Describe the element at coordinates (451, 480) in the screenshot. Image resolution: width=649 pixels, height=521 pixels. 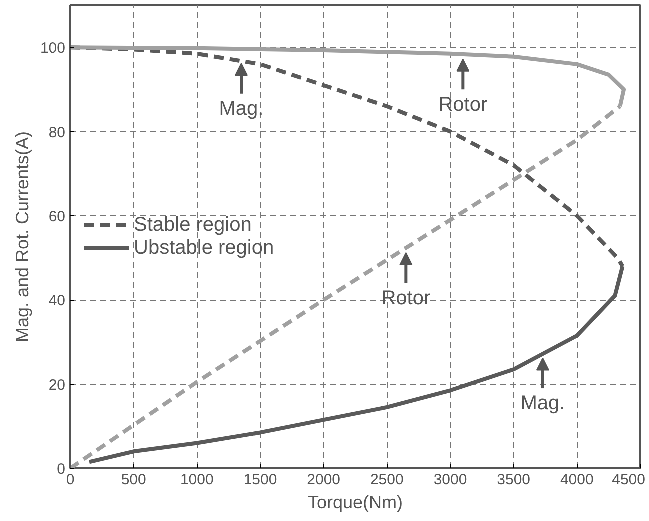
I see `x-tick-label: 3000` at that location.